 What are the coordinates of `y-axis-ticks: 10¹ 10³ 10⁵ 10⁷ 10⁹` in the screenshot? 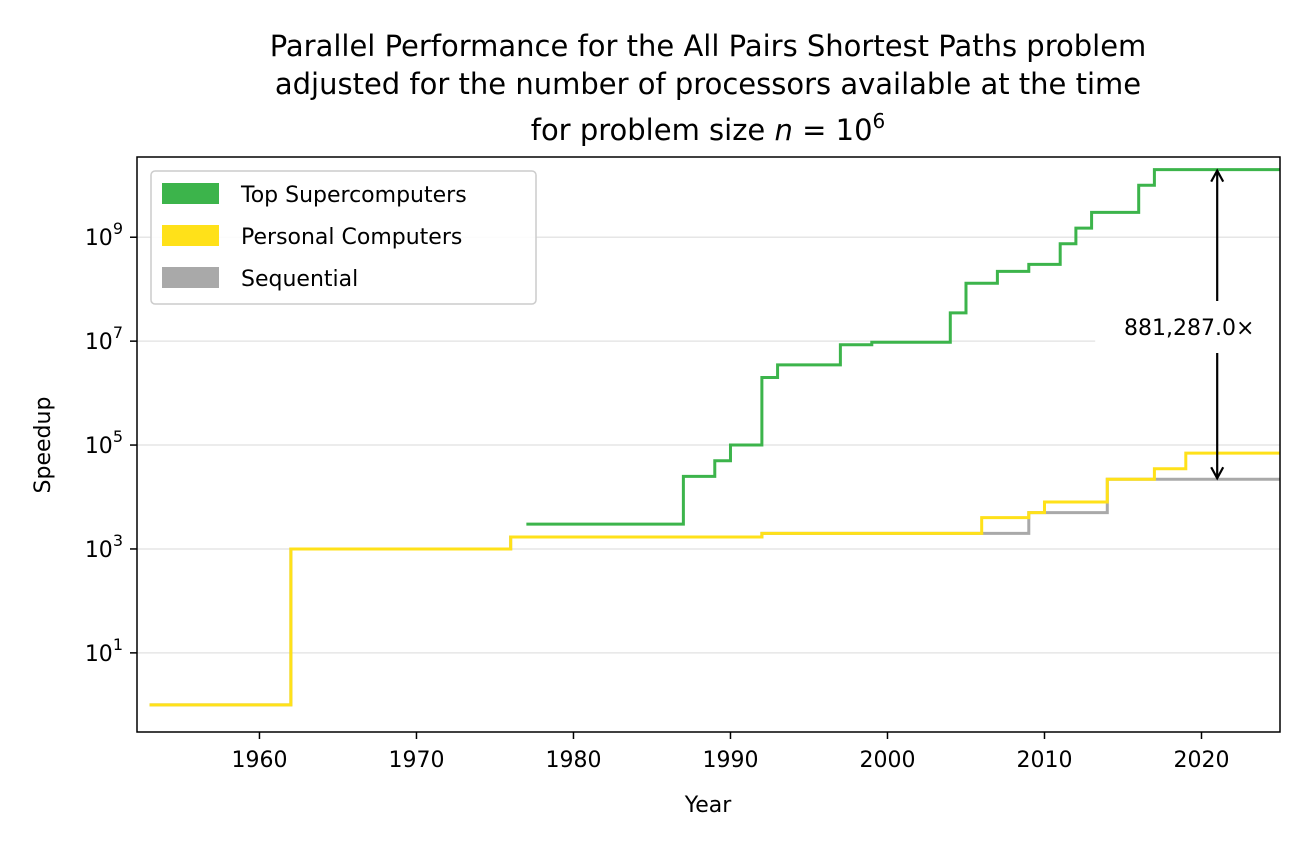 It's located at (111, 443).